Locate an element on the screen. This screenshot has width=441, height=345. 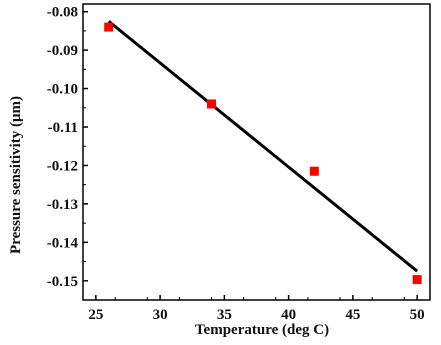
y-tick-label: -0.11 is located at coordinates (63, 128).